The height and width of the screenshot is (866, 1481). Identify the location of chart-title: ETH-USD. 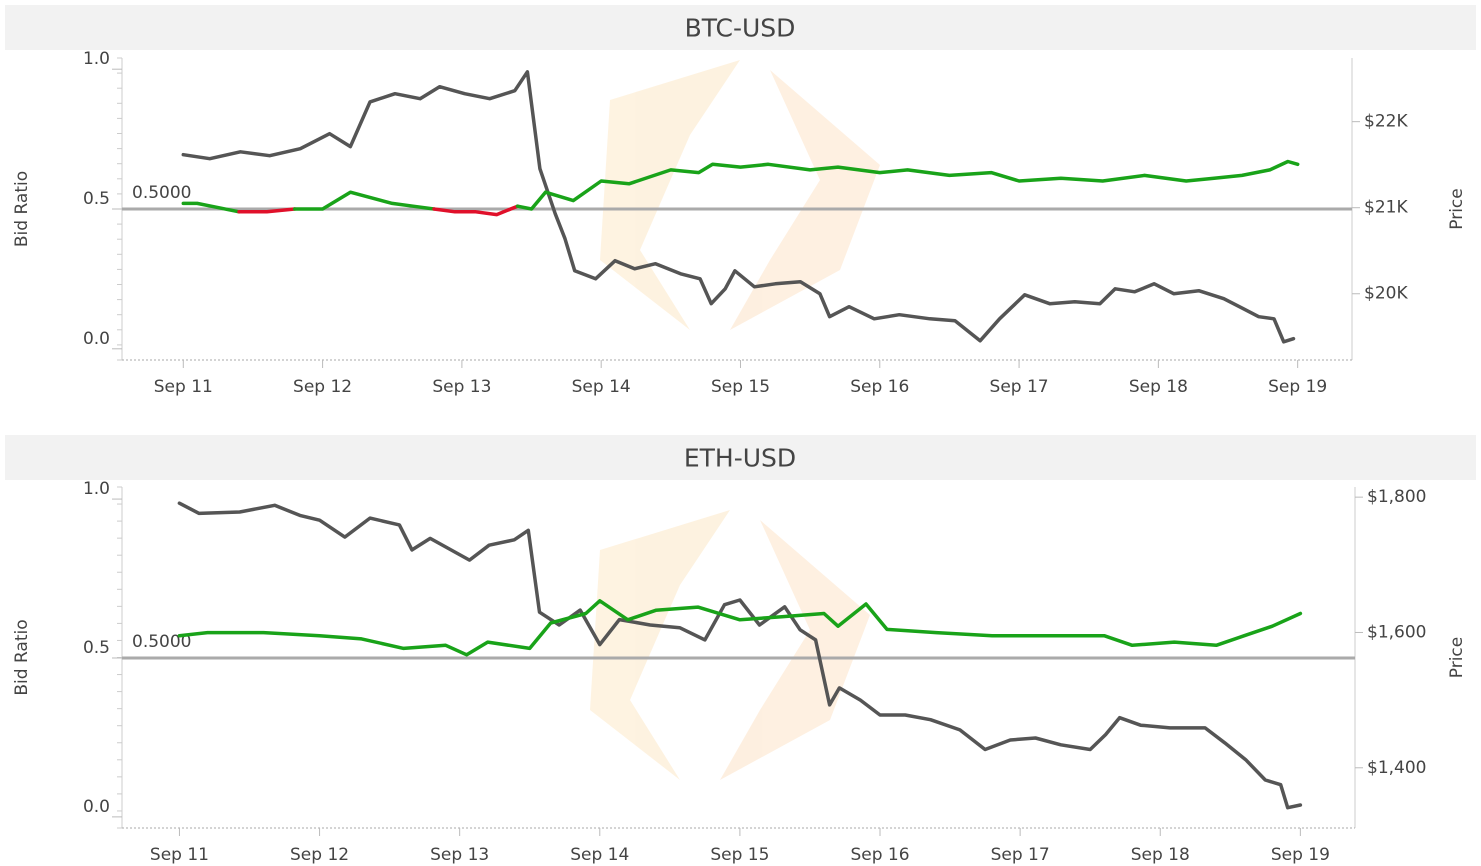
(740, 458).